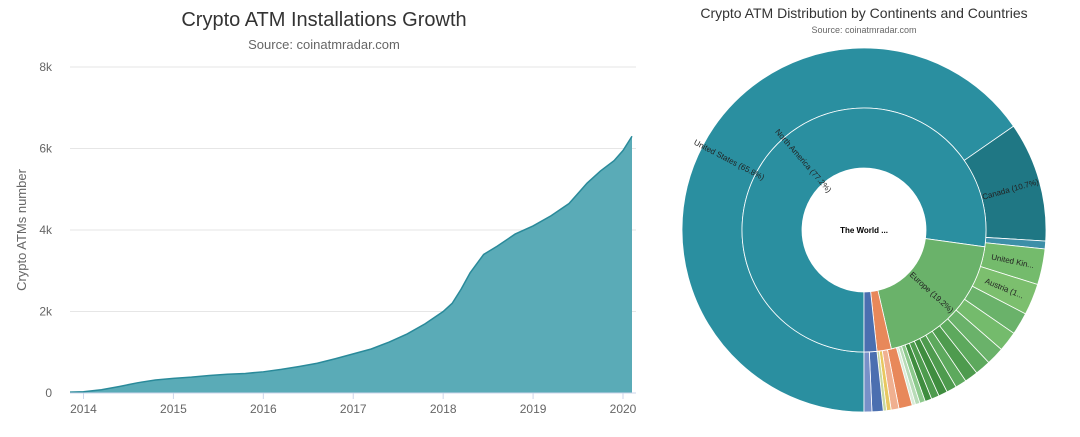  What do you see at coordinates (46, 67) in the screenshot?
I see `y-tick-label: 8k` at bounding box center [46, 67].